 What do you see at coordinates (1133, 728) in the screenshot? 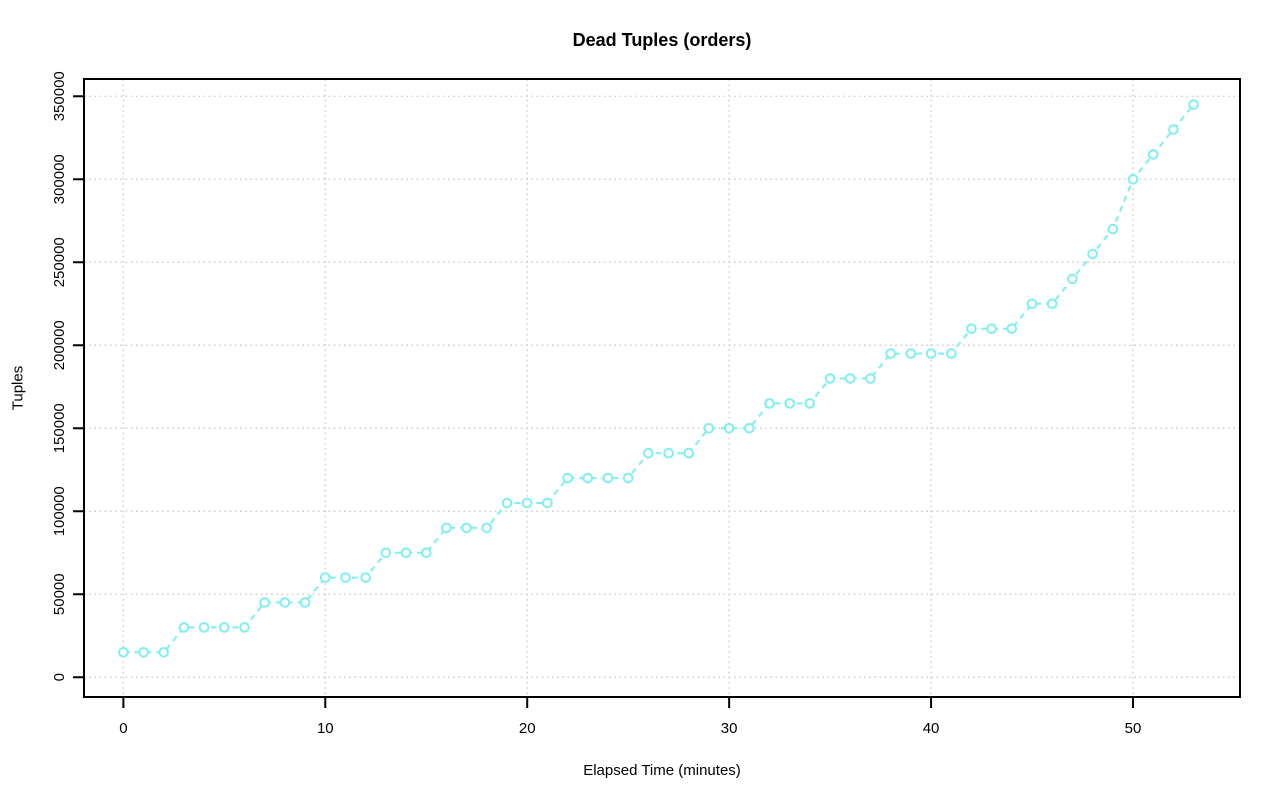
I see `x-tick-label: 50` at bounding box center [1133, 728].